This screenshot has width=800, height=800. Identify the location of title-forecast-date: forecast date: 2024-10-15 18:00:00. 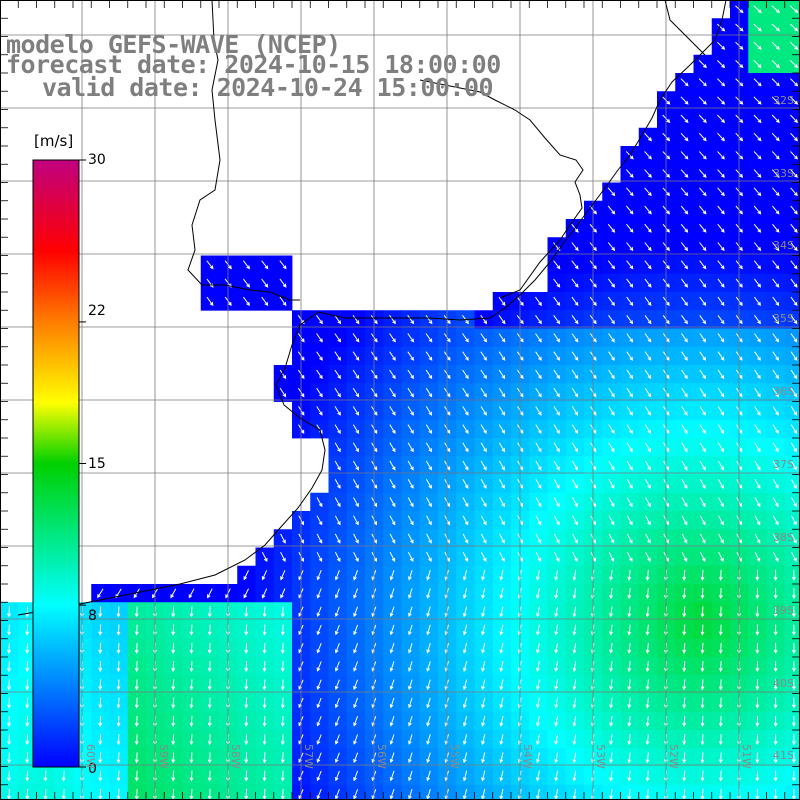
(253, 64).